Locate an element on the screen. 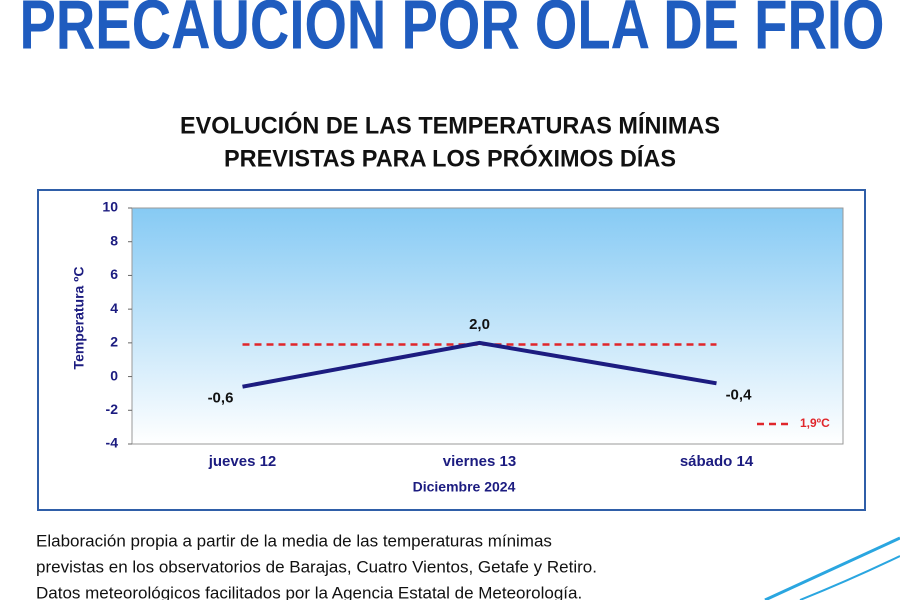 The height and width of the screenshot is (600, 900). chart-title: PREVISTAS PARA LOS PRÓXIMOS DÍAS is located at coordinates (450, 158).